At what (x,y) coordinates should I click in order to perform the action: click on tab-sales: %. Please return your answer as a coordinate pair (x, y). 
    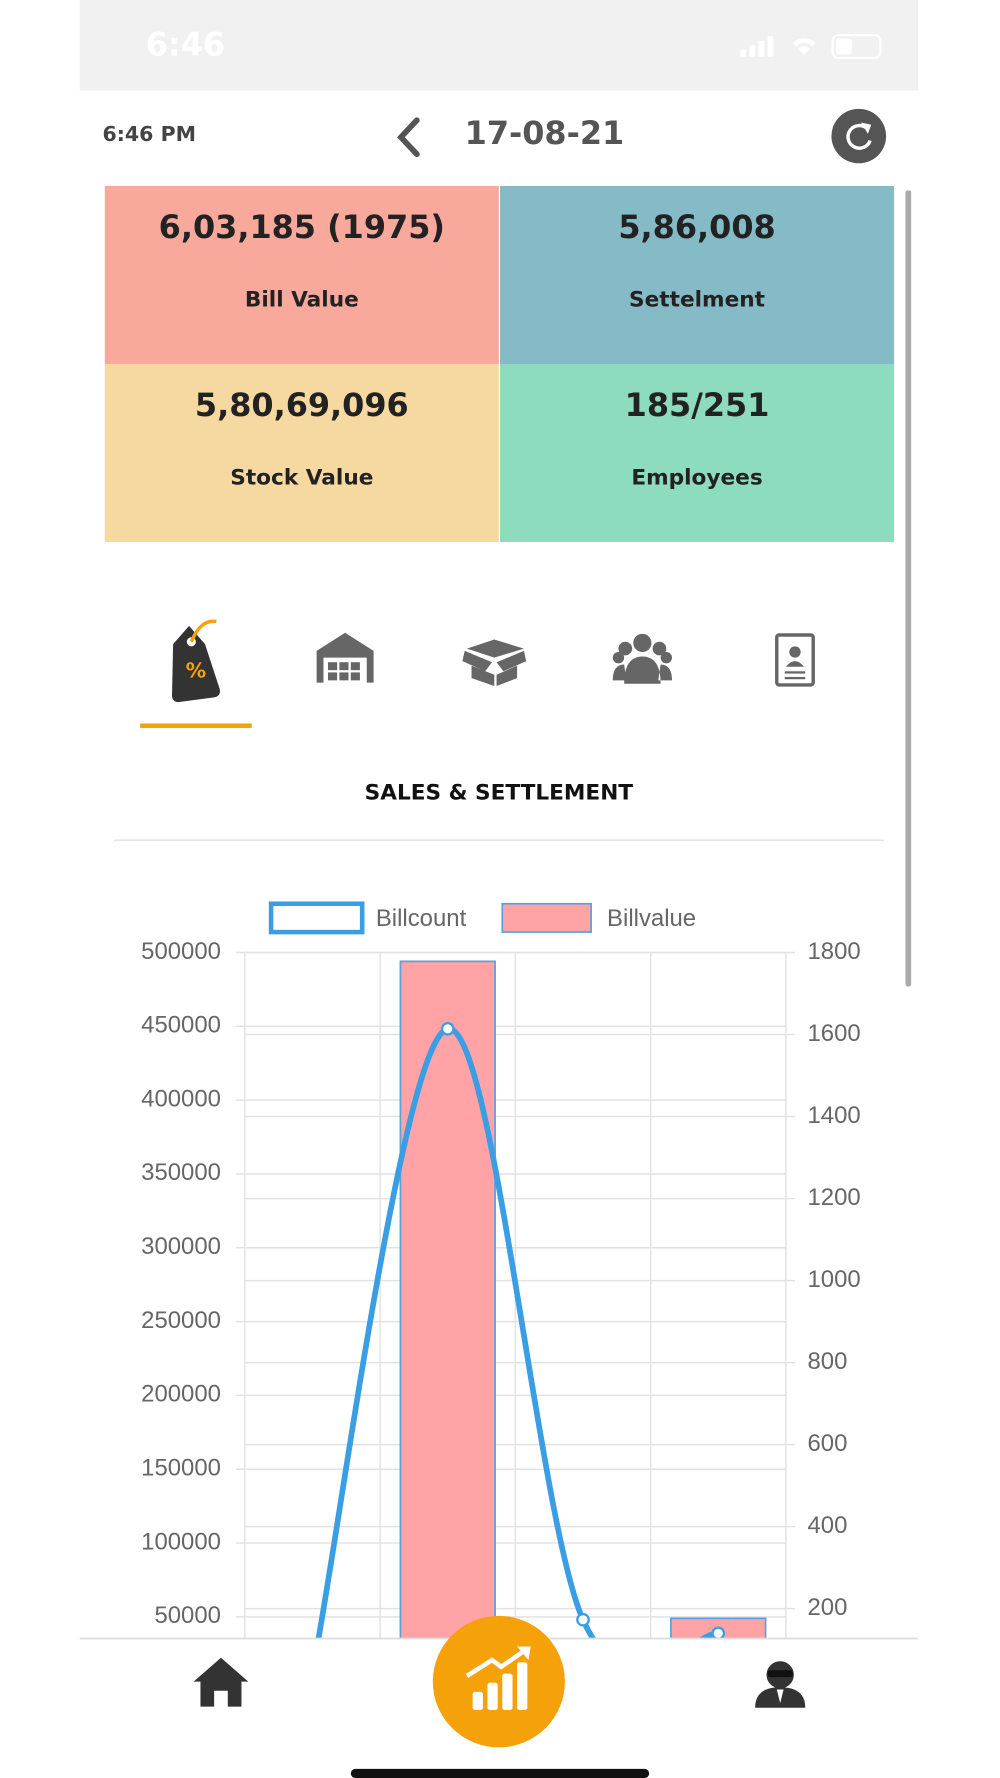
    Looking at the image, I should click on (195, 661).